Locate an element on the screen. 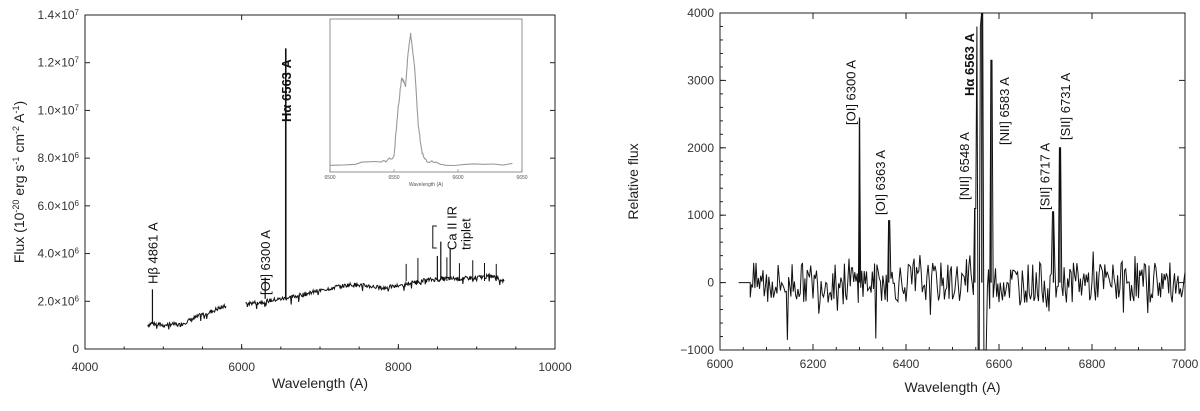 This screenshot has width=1200, height=411. right-ytick-label: 0 is located at coordinates (710, 283).